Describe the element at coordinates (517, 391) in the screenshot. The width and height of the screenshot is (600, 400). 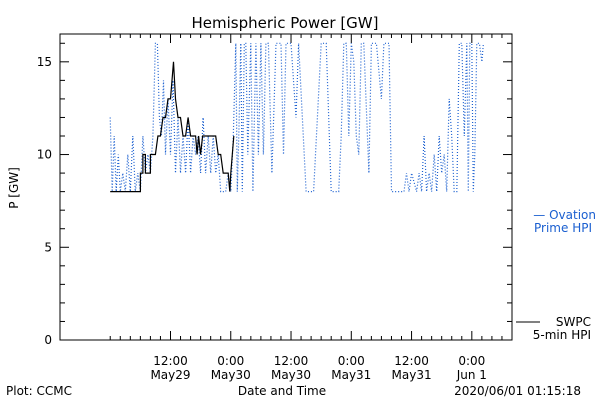
I see `footer-timestamp: 2020/06/01 01:15:18` at that location.